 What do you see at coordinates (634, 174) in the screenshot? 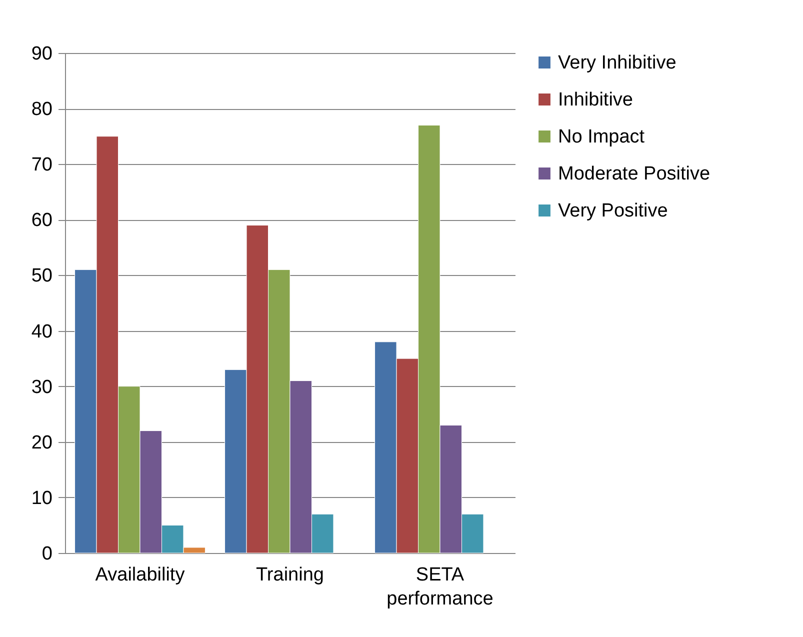
I see `legend-label: Moderate Positive` at bounding box center [634, 174].